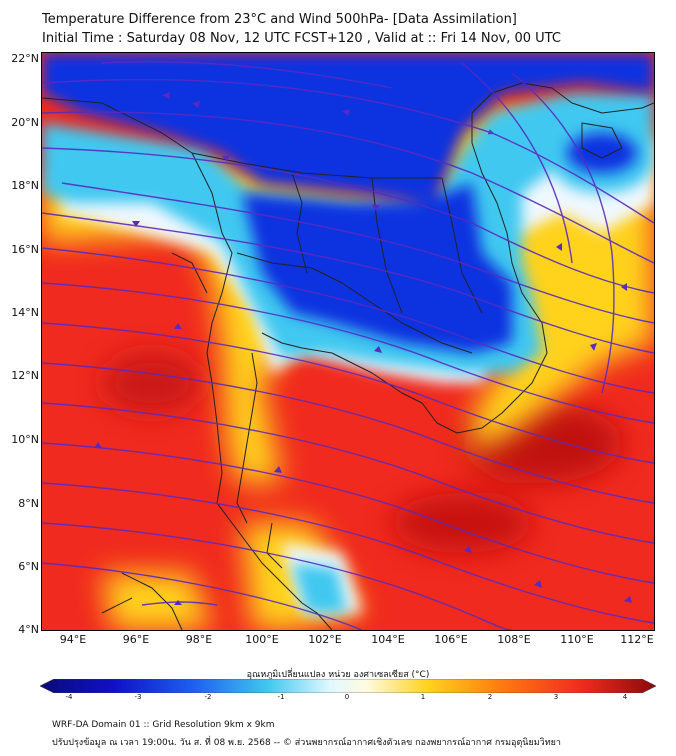  What do you see at coordinates (577, 639) in the screenshot?
I see `lon-label: 110°E` at bounding box center [577, 639].